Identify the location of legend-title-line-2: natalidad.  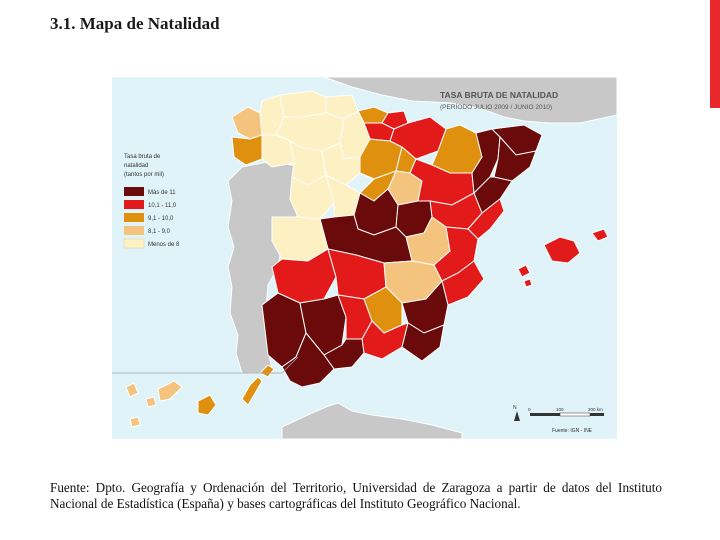
(136, 166).